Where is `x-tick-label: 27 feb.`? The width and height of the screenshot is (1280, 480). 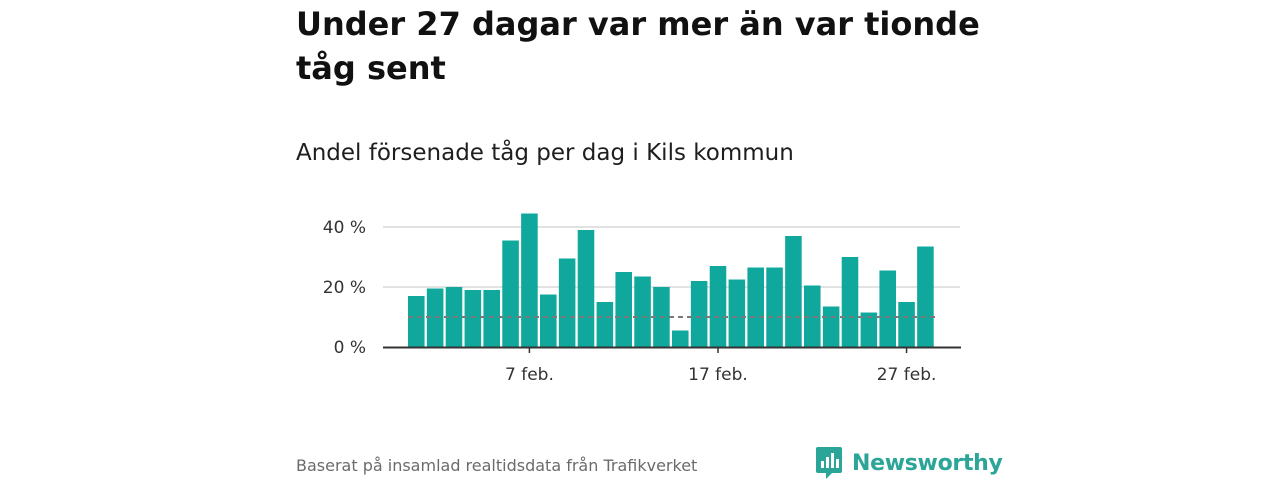 x-tick-label: 27 feb. is located at coordinates (907, 375).